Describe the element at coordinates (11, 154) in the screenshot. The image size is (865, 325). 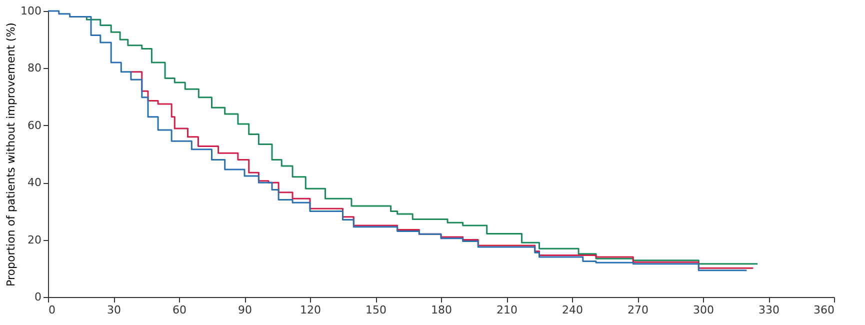
I see `y-axis-title: Proportion of patients without improvement (%)` at that location.